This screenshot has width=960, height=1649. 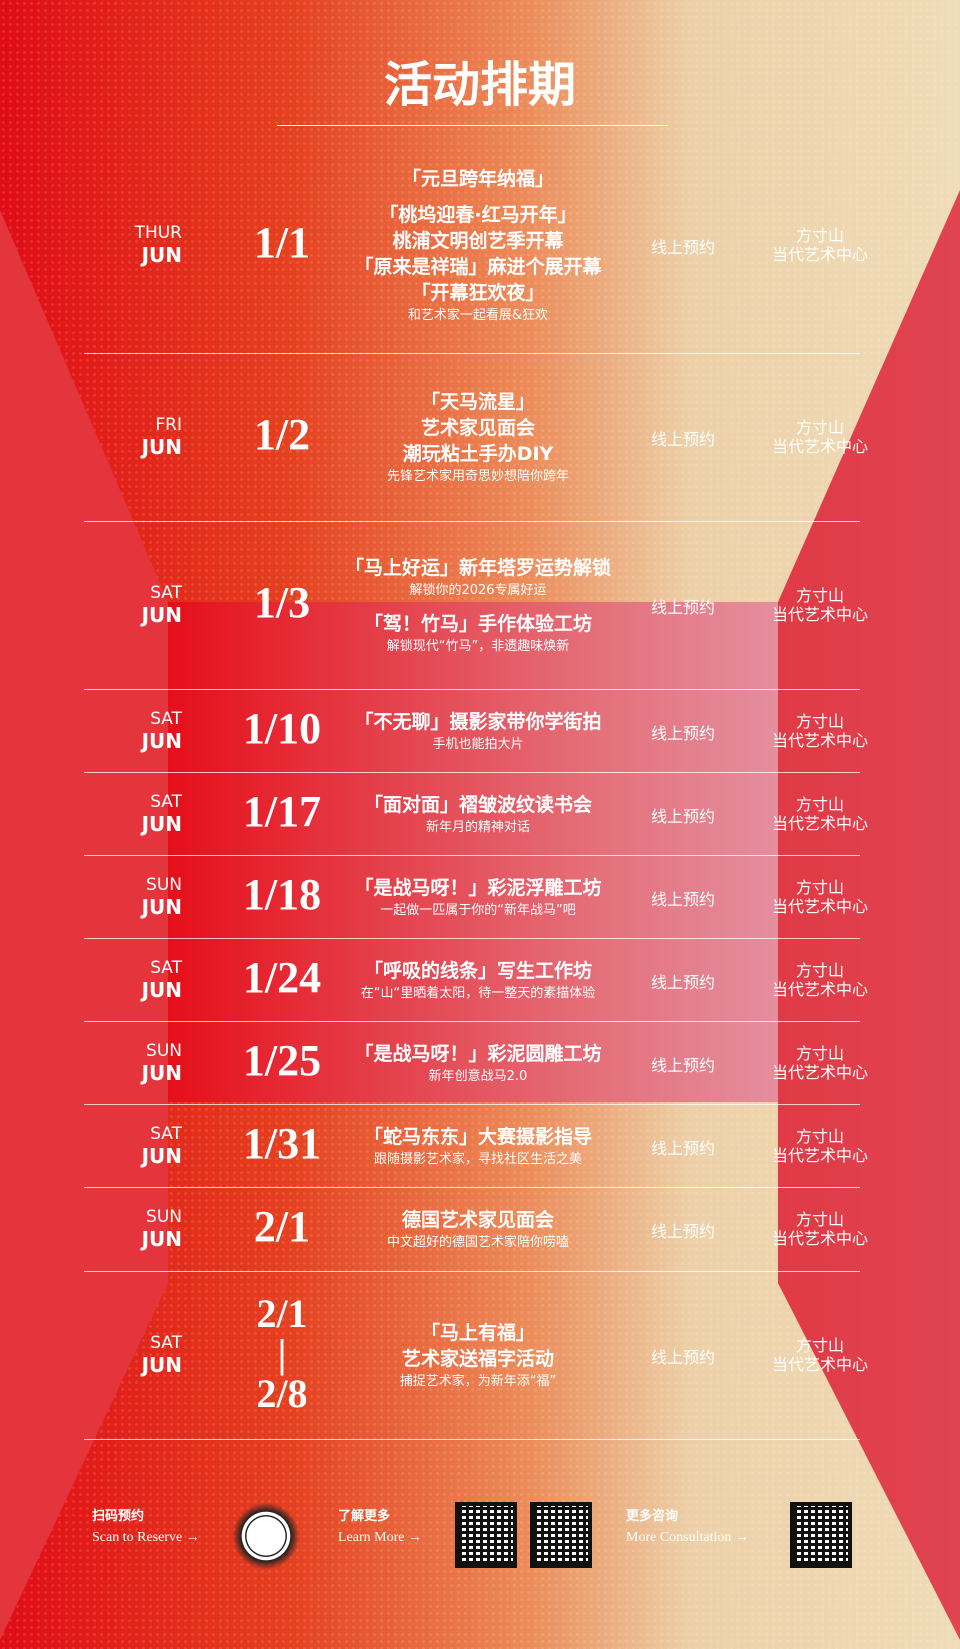 I want to click on event-title: 「是战马呀！」彩泥浮雕工坊, so click(x=478, y=887).